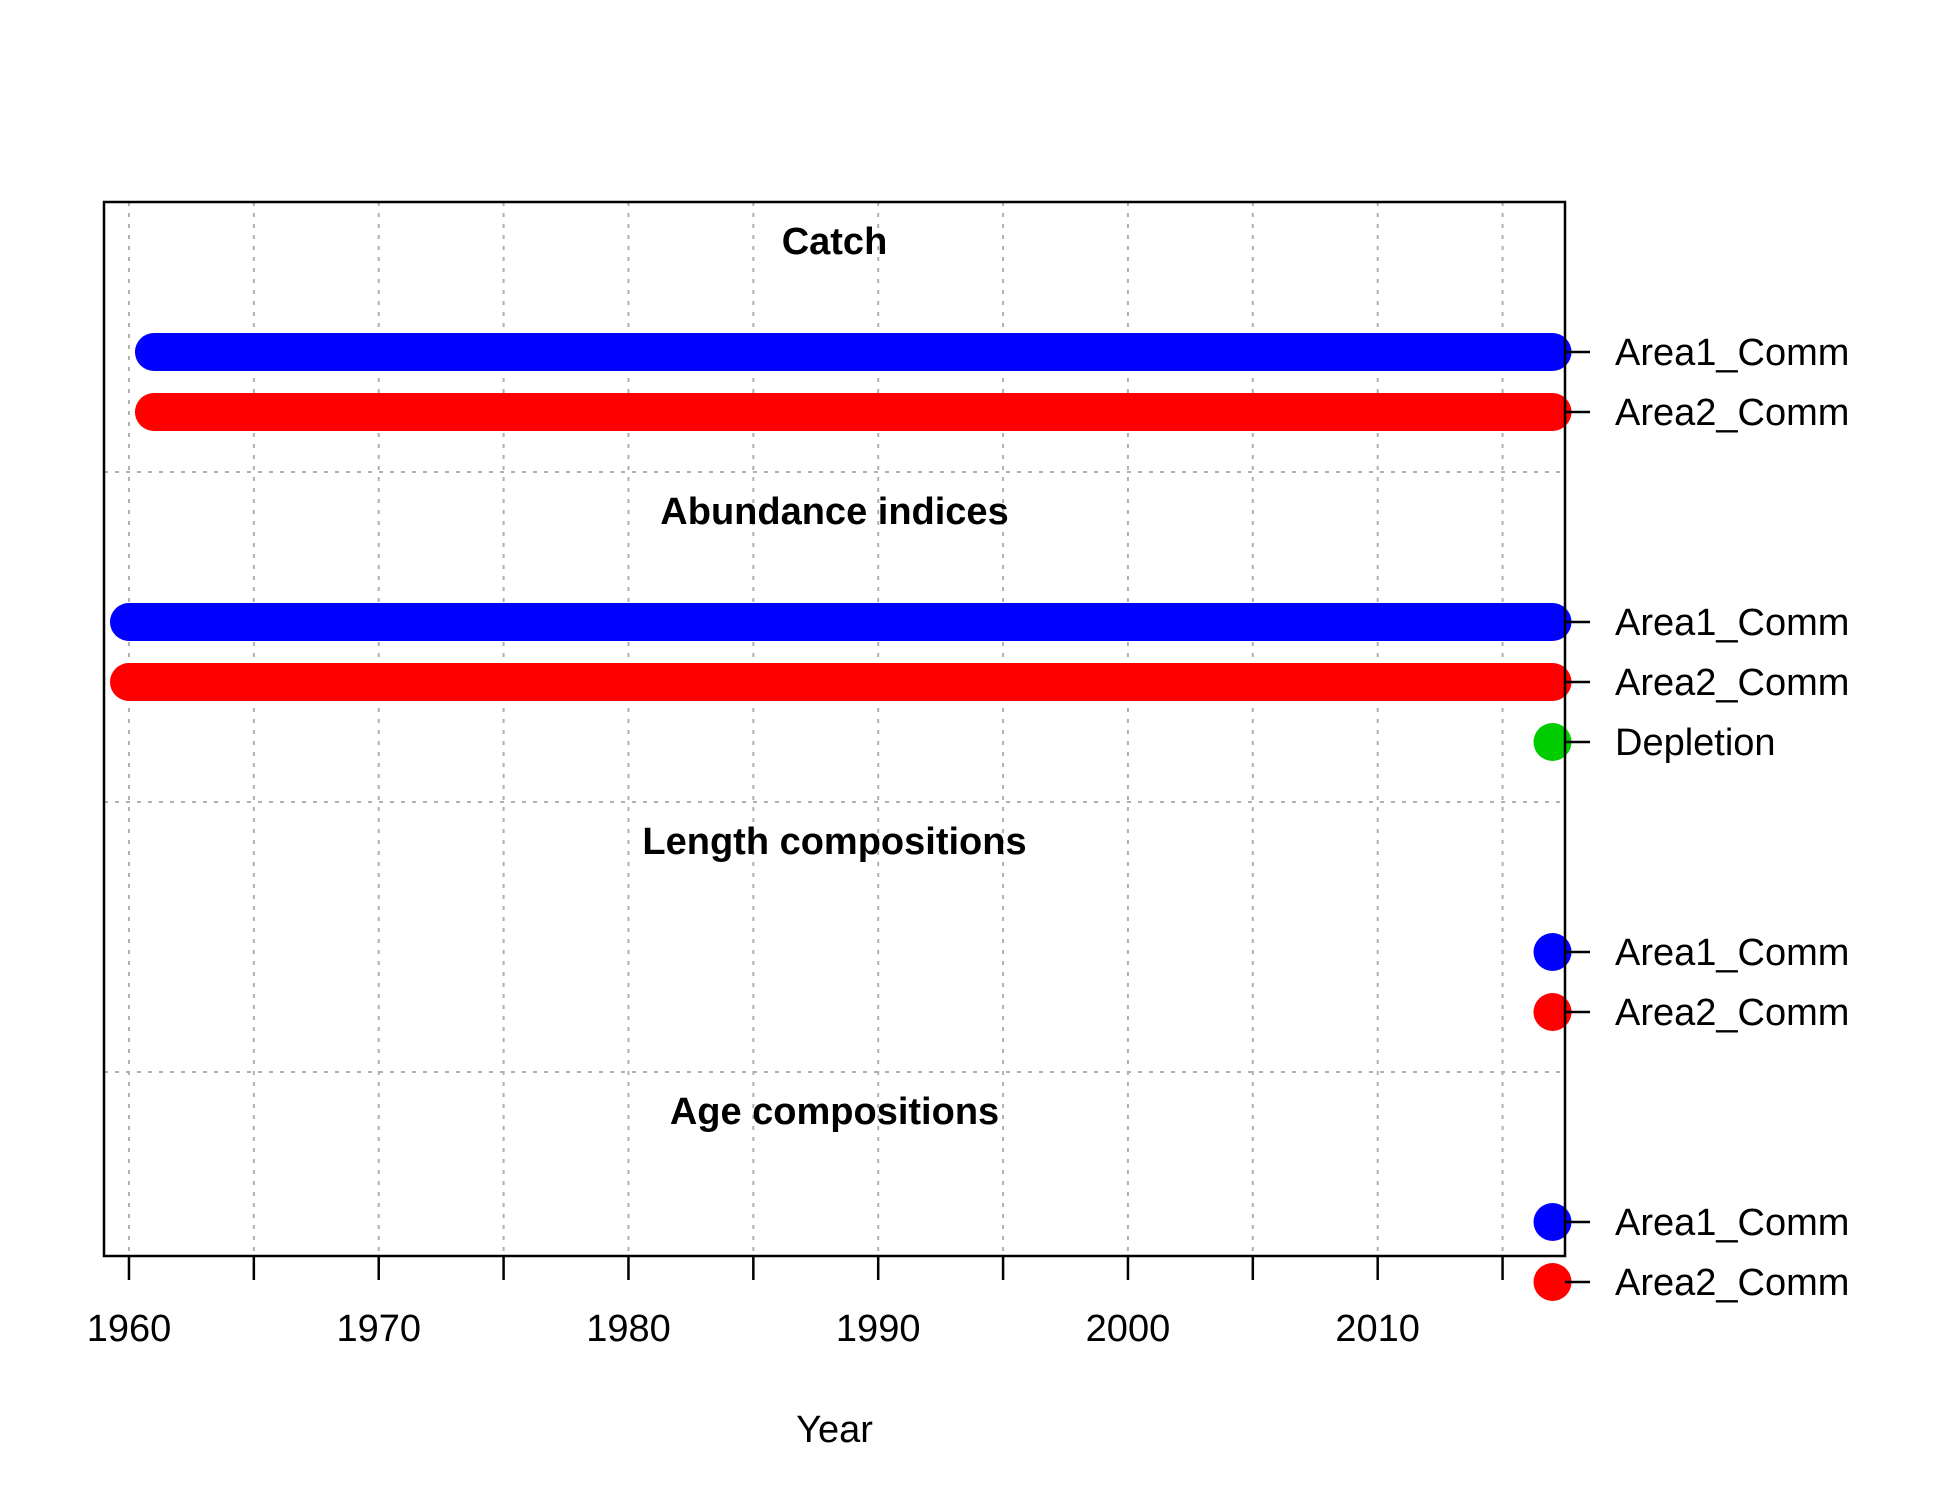 This screenshot has width=1950, height=1500. What do you see at coordinates (628, 1329) in the screenshot?
I see `x-tick-label: 1980` at bounding box center [628, 1329].